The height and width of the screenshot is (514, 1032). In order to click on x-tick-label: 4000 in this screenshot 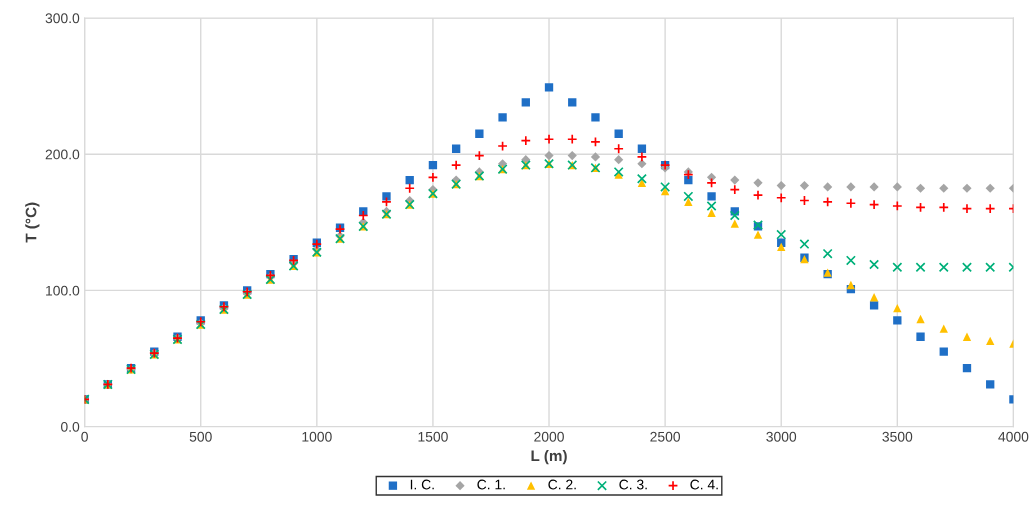, I will do `click(1013, 436)`.